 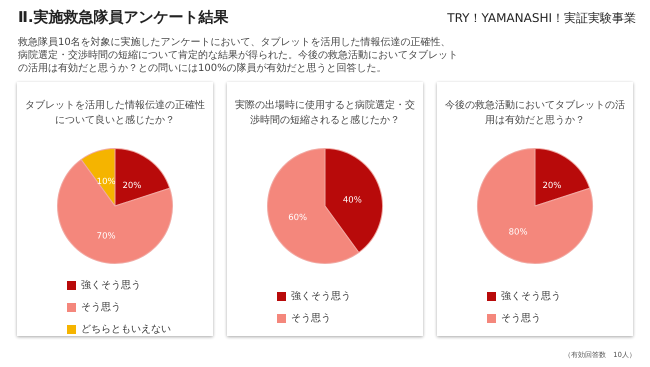 I want to click on data-label: 80%, so click(x=518, y=232).